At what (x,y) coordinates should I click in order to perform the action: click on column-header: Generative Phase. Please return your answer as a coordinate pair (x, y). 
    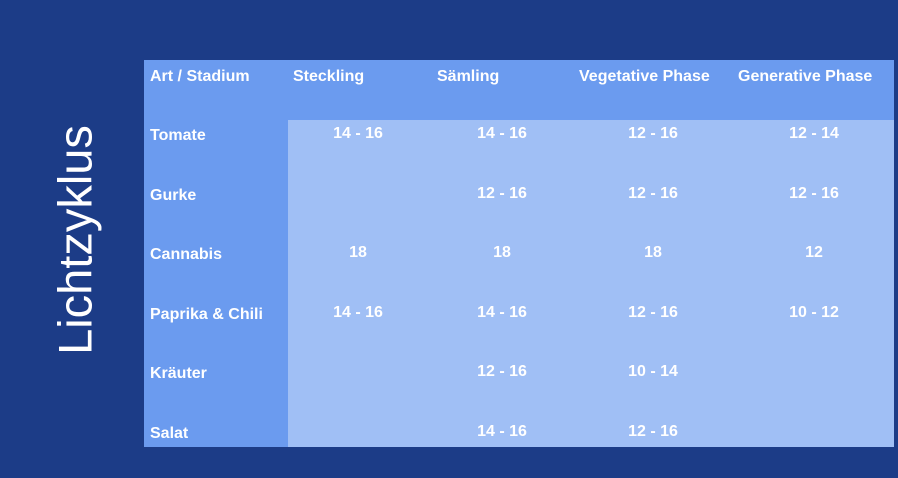
    Looking at the image, I should click on (805, 76).